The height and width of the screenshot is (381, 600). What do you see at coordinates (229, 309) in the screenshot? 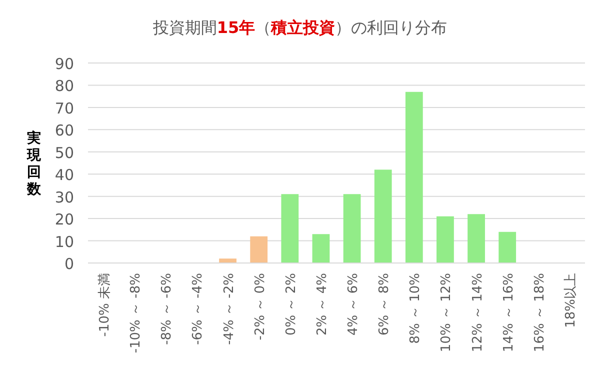
I see `x-tick-label: -4% ～ -2%` at bounding box center [229, 309].